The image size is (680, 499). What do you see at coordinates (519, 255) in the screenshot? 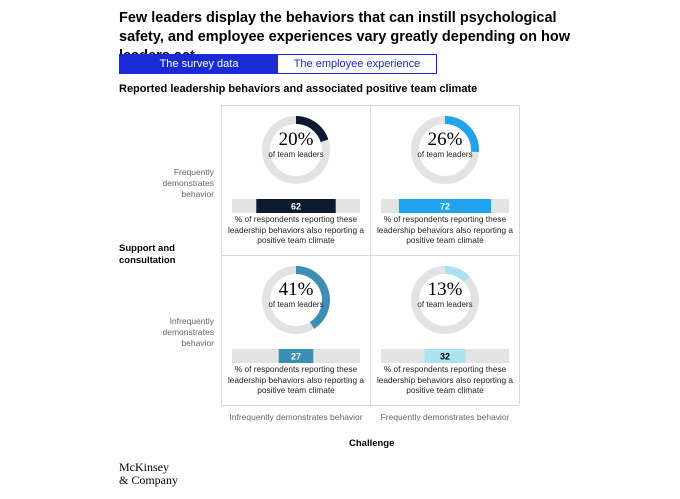
I see `grid-right` at bounding box center [519, 255].